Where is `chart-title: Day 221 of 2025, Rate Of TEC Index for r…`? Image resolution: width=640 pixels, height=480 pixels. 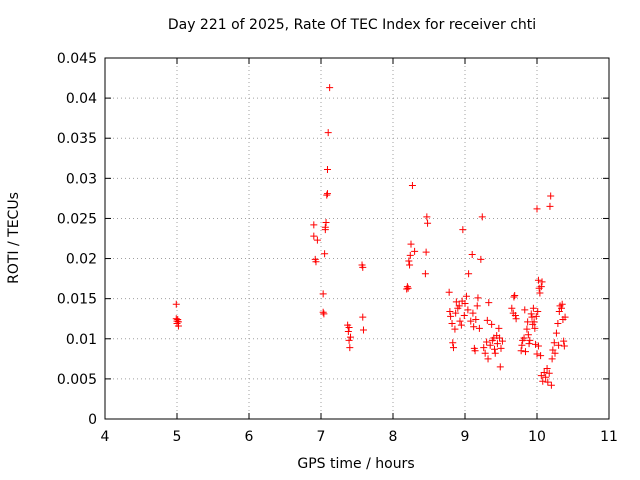
chart-title: Day 221 of 2025, Rate Of TEC Index for r… is located at coordinates (352, 25).